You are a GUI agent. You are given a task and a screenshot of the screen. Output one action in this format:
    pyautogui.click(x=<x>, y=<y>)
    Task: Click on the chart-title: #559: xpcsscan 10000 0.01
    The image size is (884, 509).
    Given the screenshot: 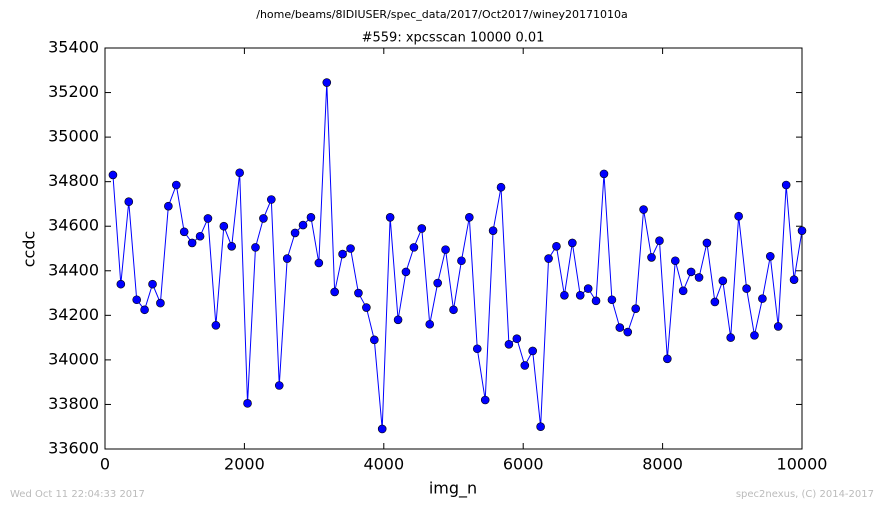 What is the action you would take?
    pyautogui.click(x=453, y=38)
    